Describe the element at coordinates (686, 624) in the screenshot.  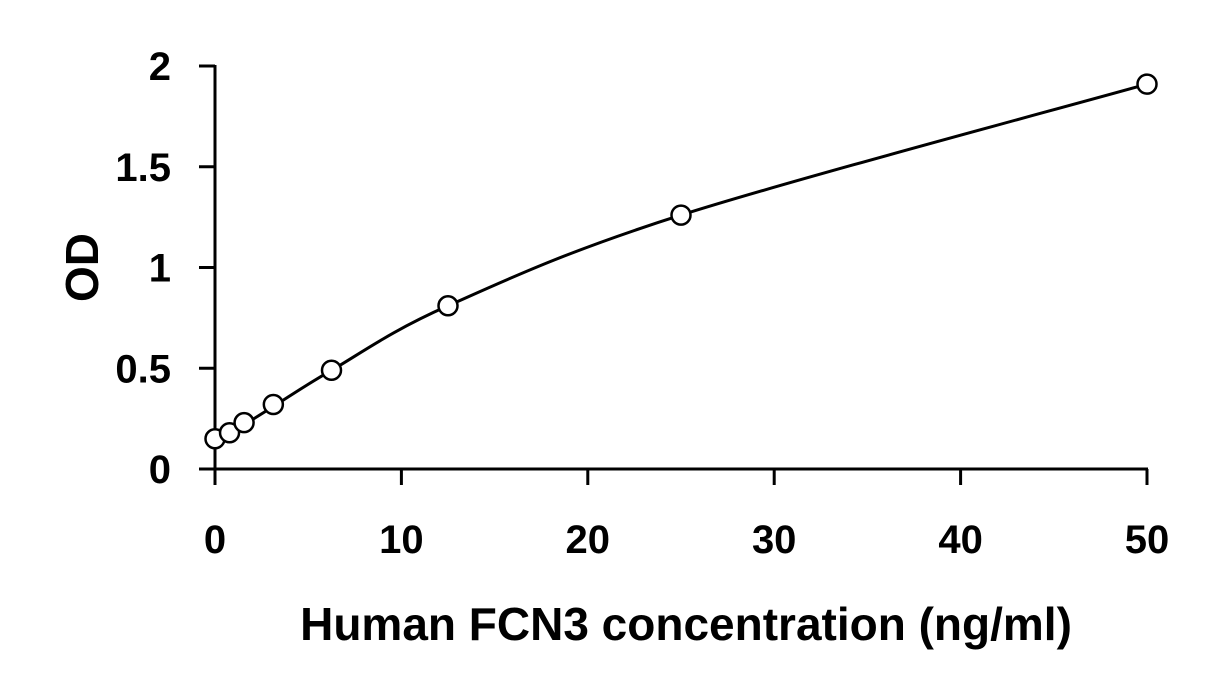
I see `x-axis-title: Human FCN3 concentration (ng/ml)` at that location.